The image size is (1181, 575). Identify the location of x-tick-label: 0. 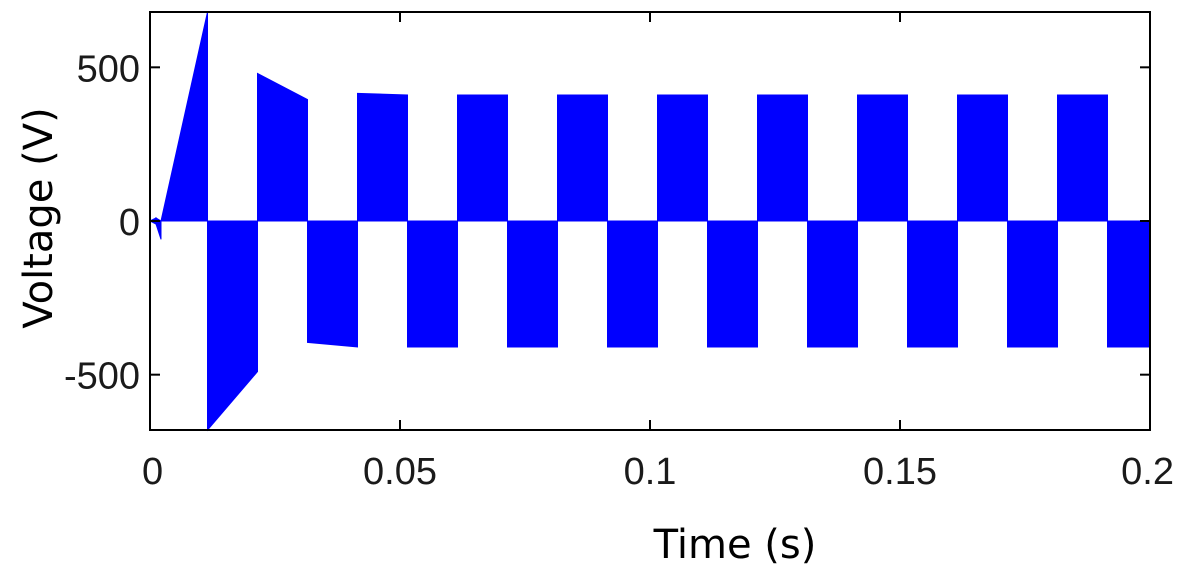
(152, 472).